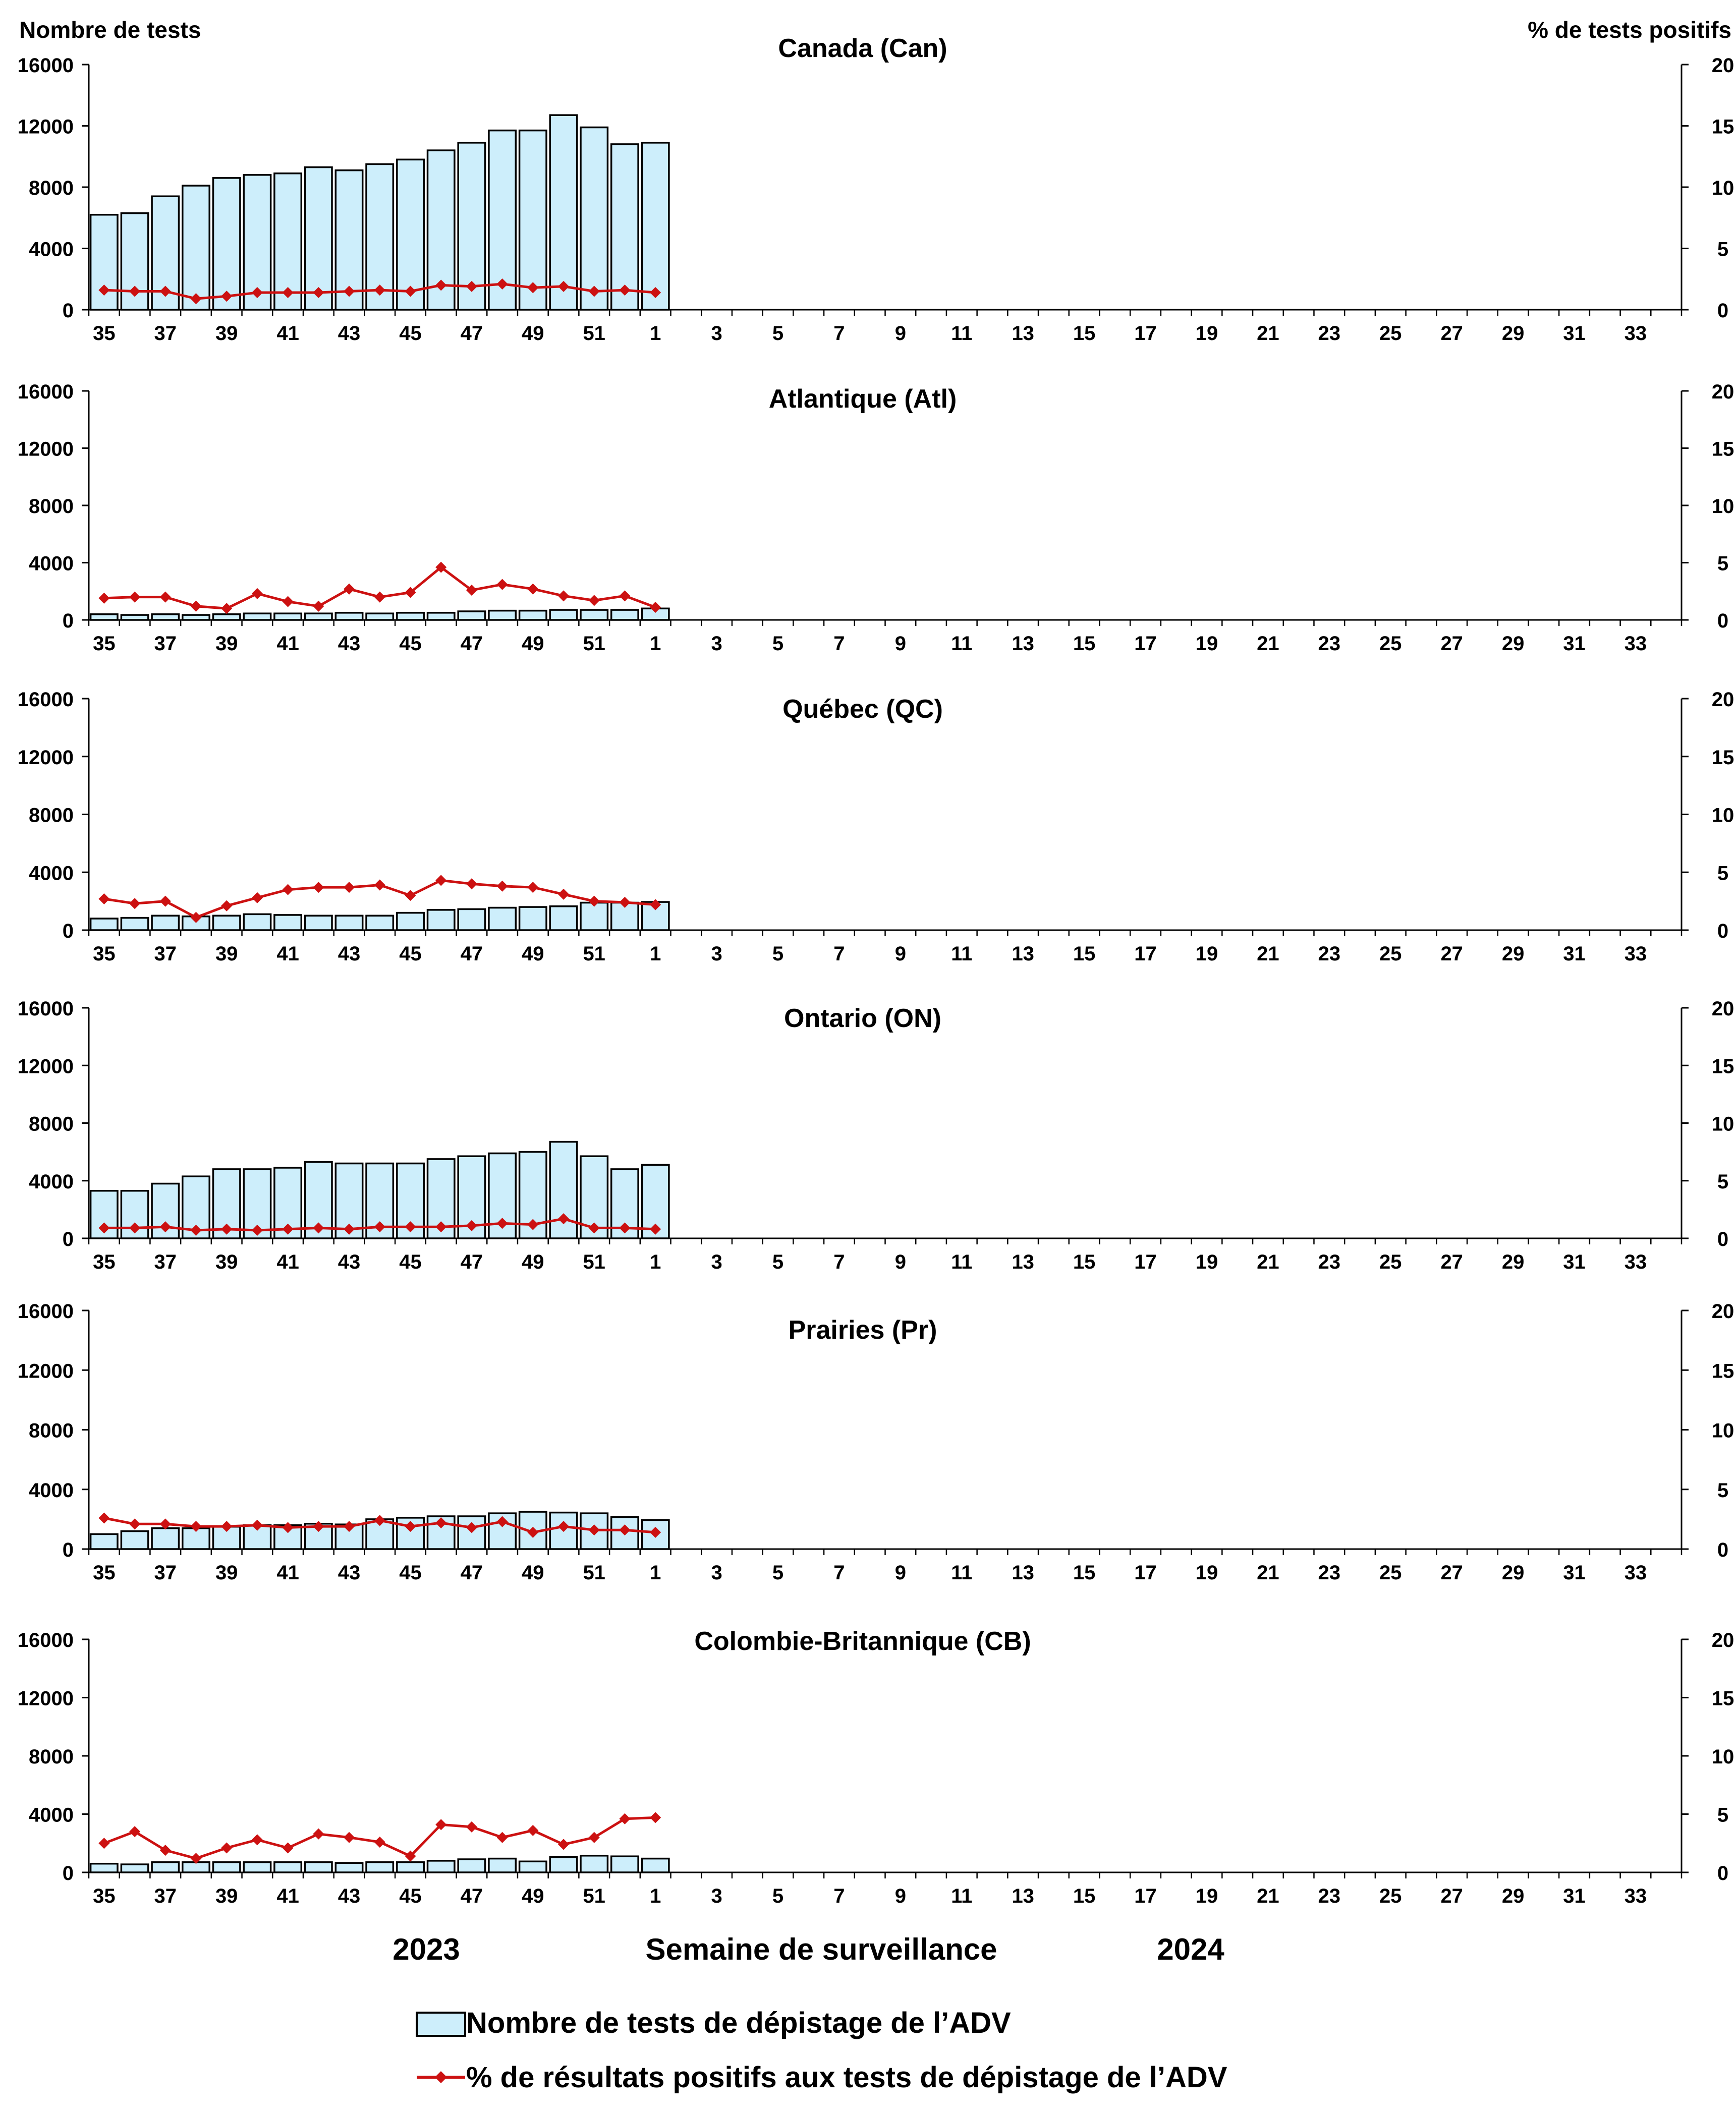 The height and width of the screenshot is (2113, 1736). Describe the element at coordinates (104, 1896) in the screenshot. I see `x-tick-label: 35` at that location.